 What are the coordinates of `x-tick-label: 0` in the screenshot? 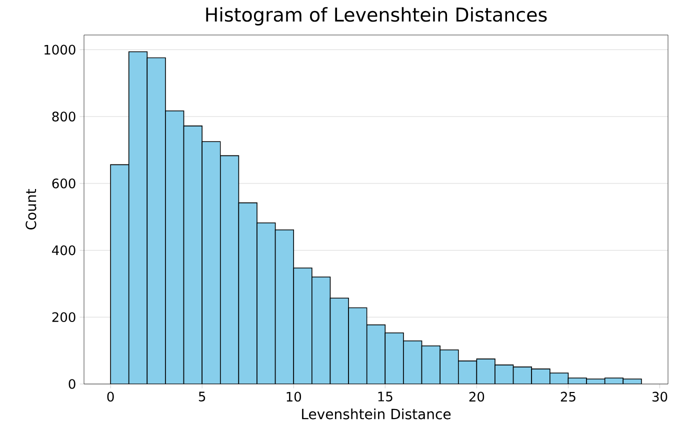 It's located at (110, 397).